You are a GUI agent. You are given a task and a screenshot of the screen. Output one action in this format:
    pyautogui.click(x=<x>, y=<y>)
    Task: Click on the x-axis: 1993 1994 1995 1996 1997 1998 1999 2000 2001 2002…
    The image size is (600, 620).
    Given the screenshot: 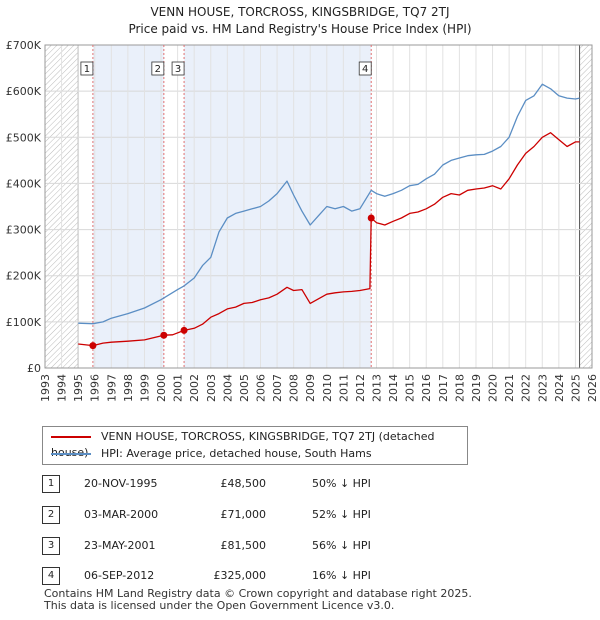 What is the action you would take?
    pyautogui.click(x=319, y=388)
    